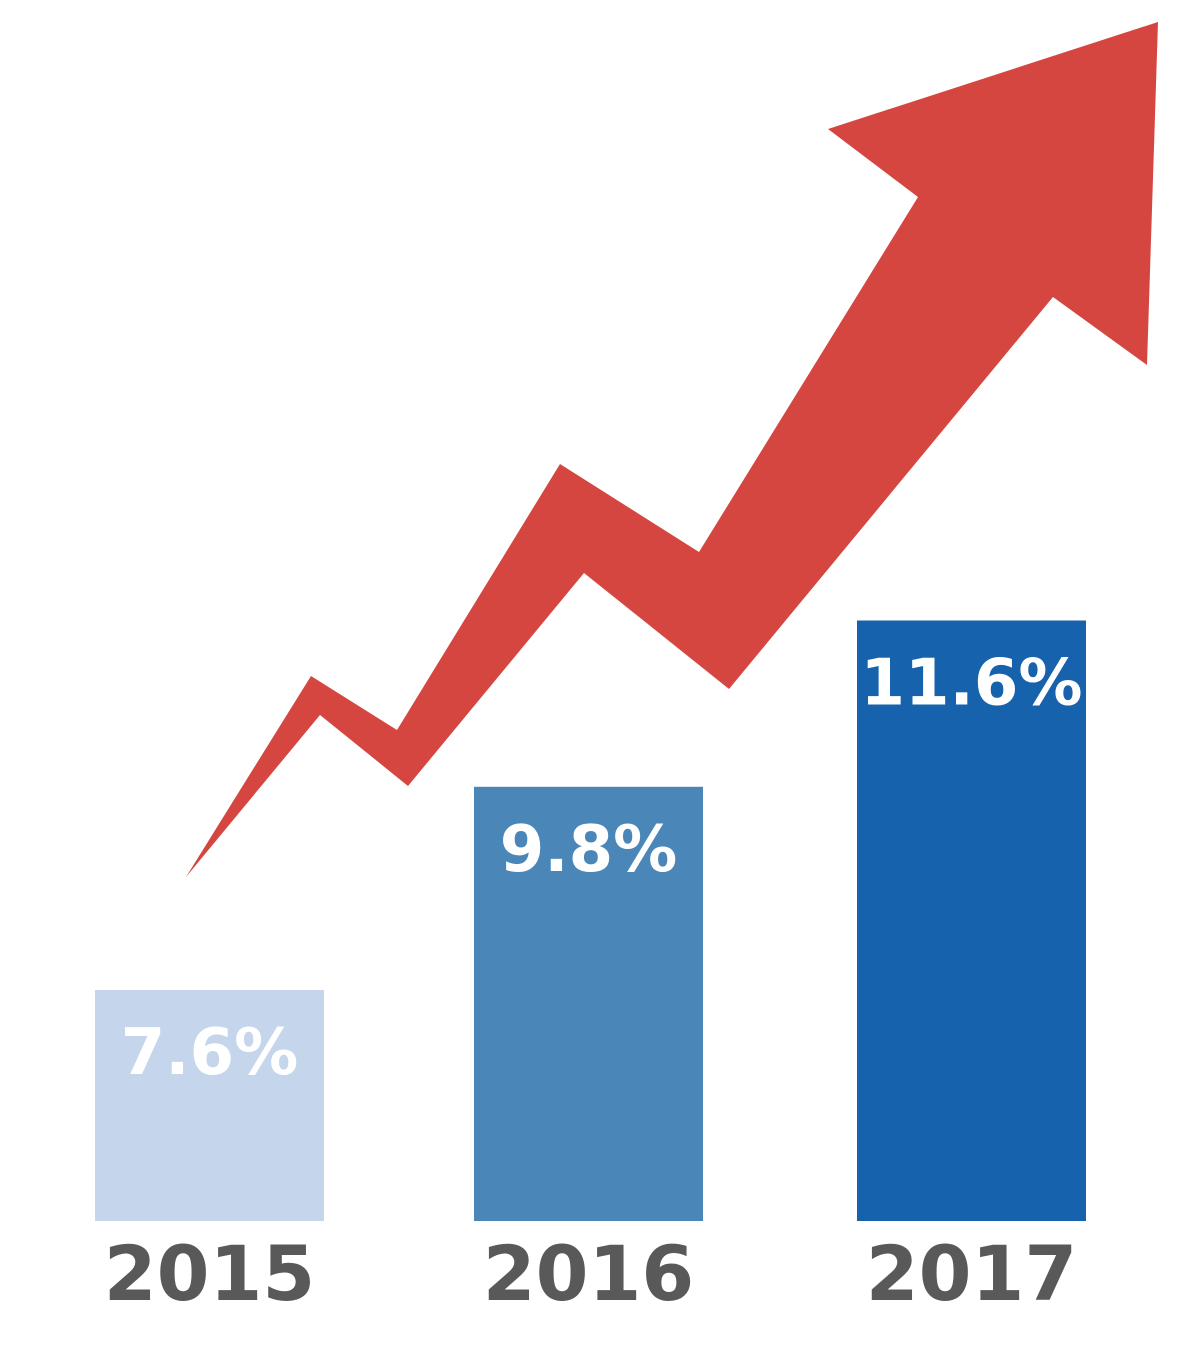 Image resolution: width=1185 pixels, height=1351 pixels. Describe the element at coordinates (971, 683) in the screenshot. I see `bar-label-2017: 11.6%` at that location.